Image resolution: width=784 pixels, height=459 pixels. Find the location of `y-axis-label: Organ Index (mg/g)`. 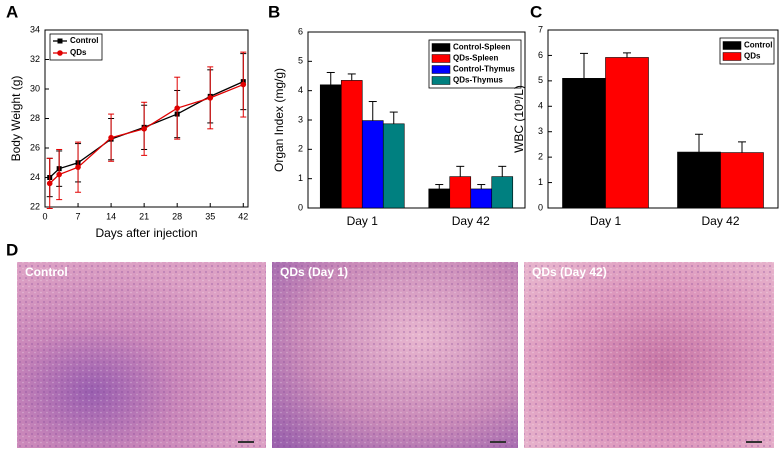

y-axis-label: Organ Index (mg/g) is located at coordinates (279, 120).